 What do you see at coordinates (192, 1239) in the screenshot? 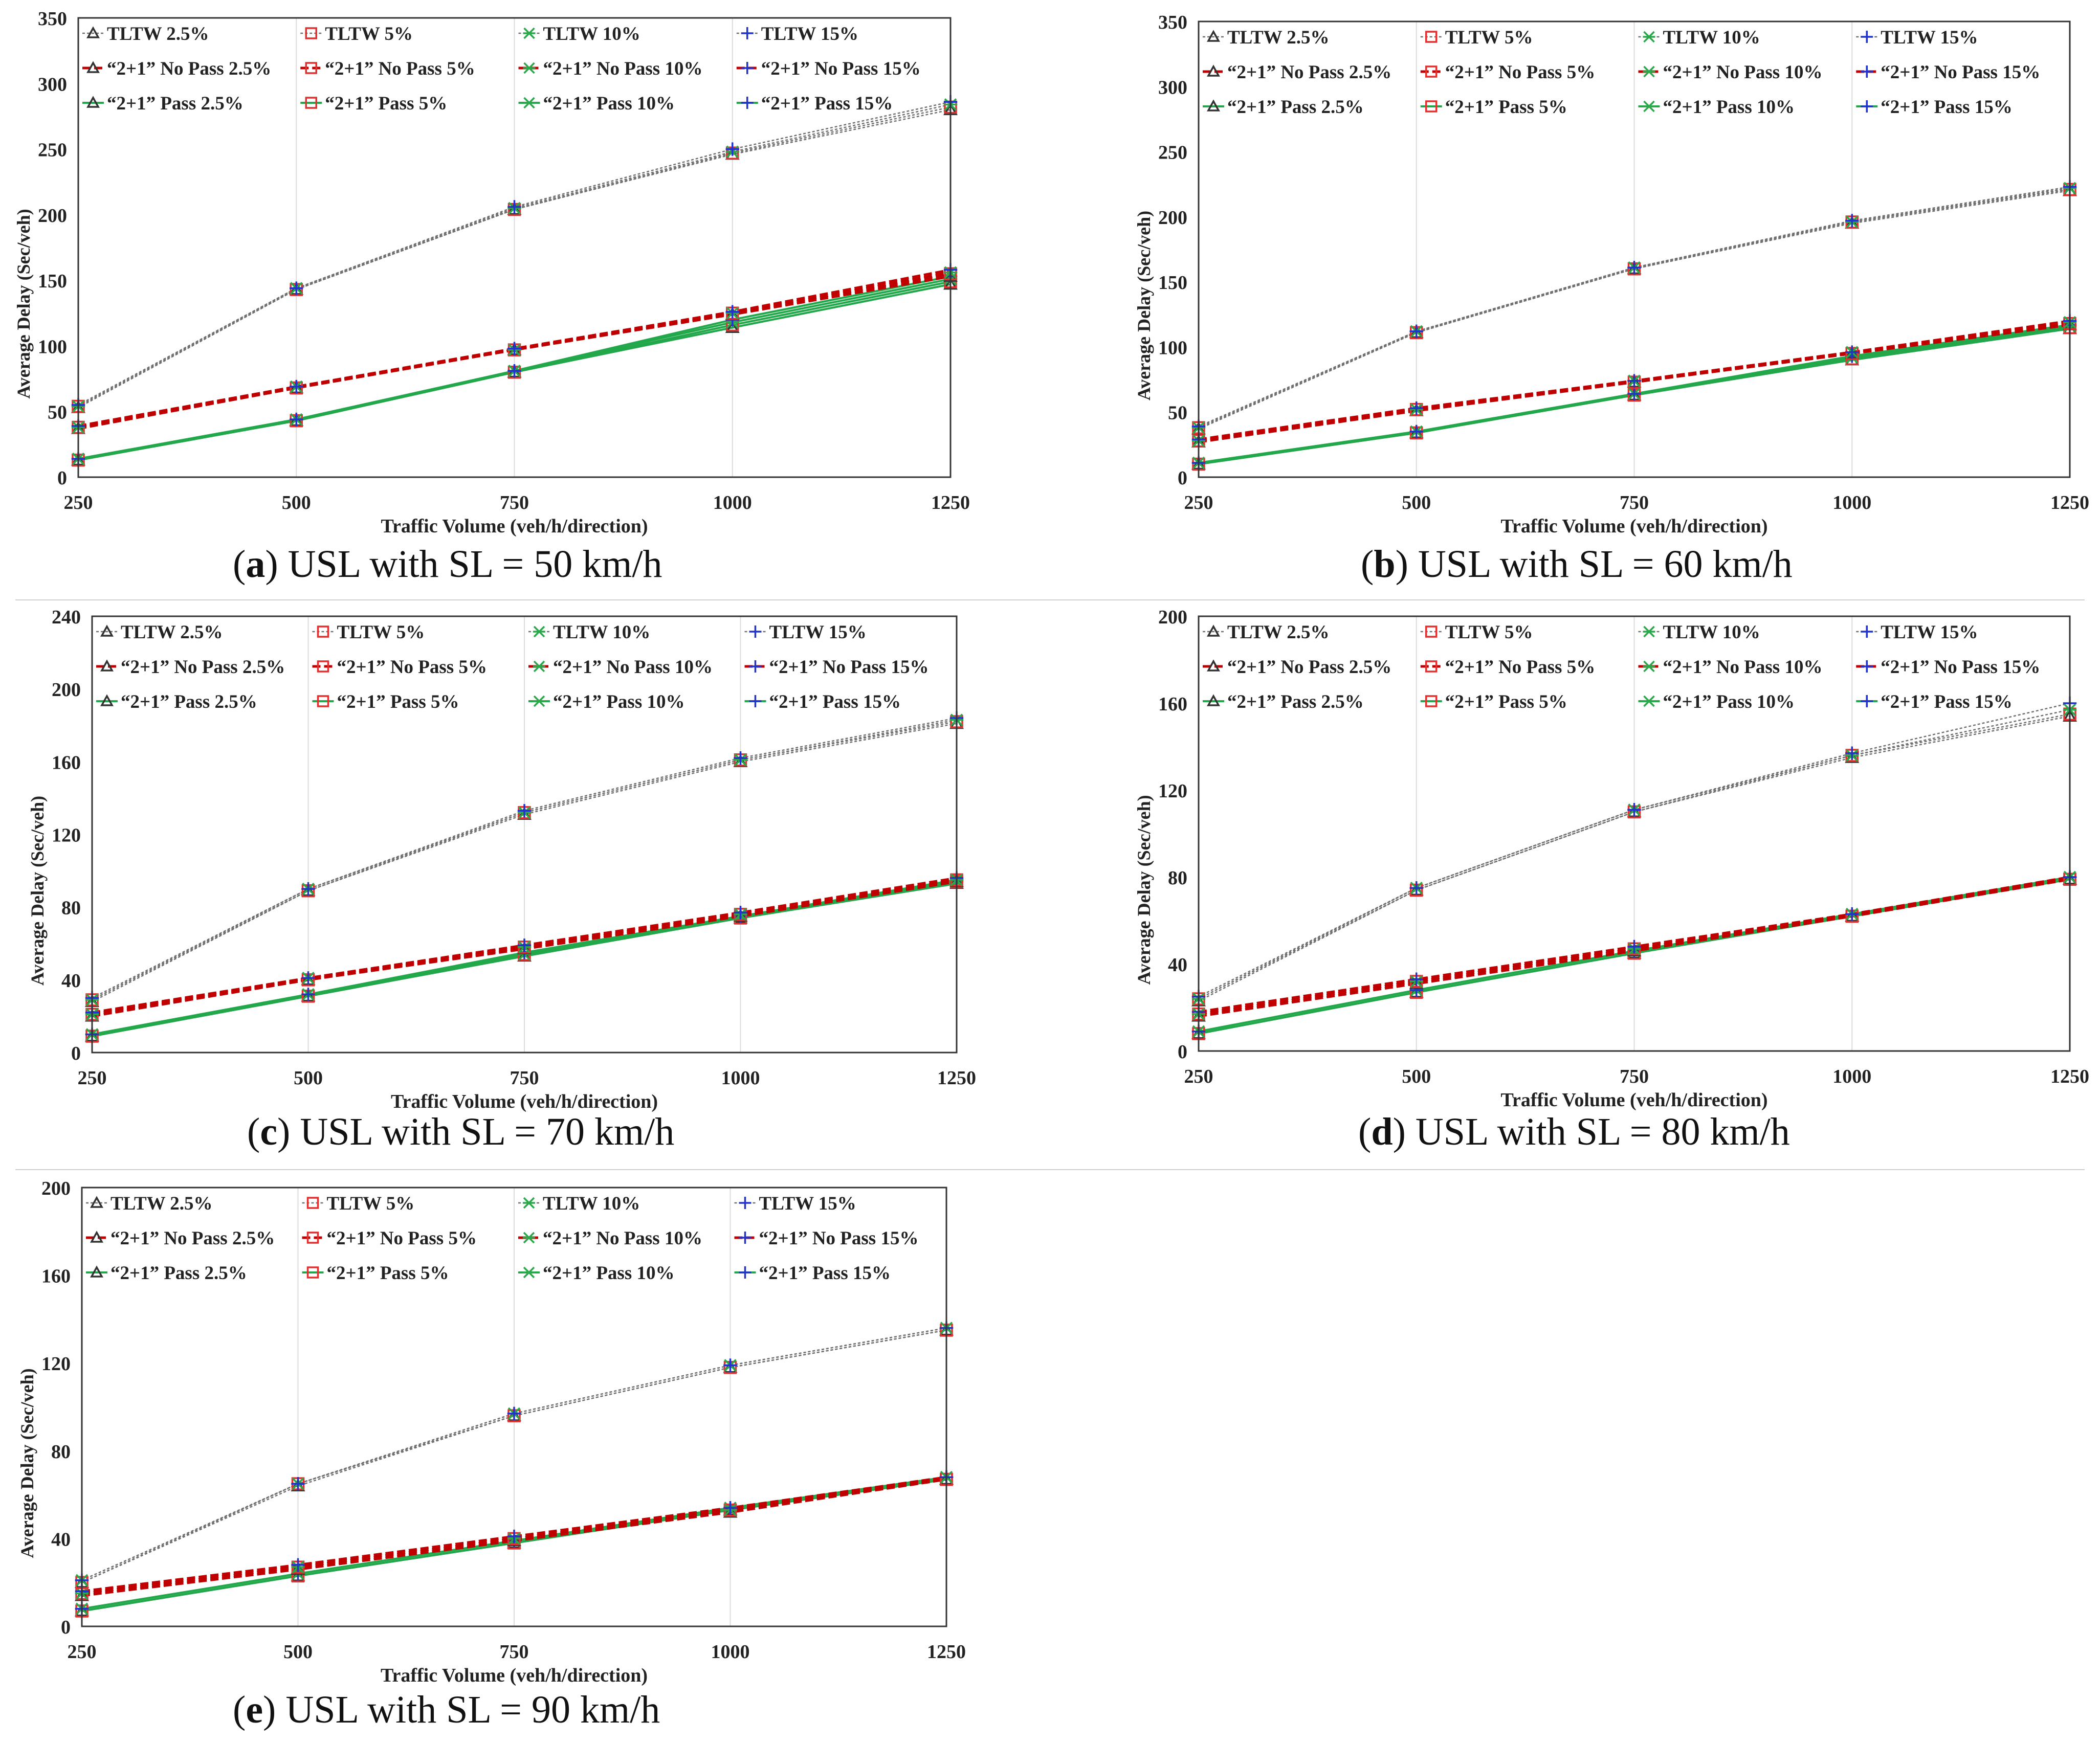
I see `legend-label: “2+1” No Pass 2.5%` at bounding box center [192, 1239].